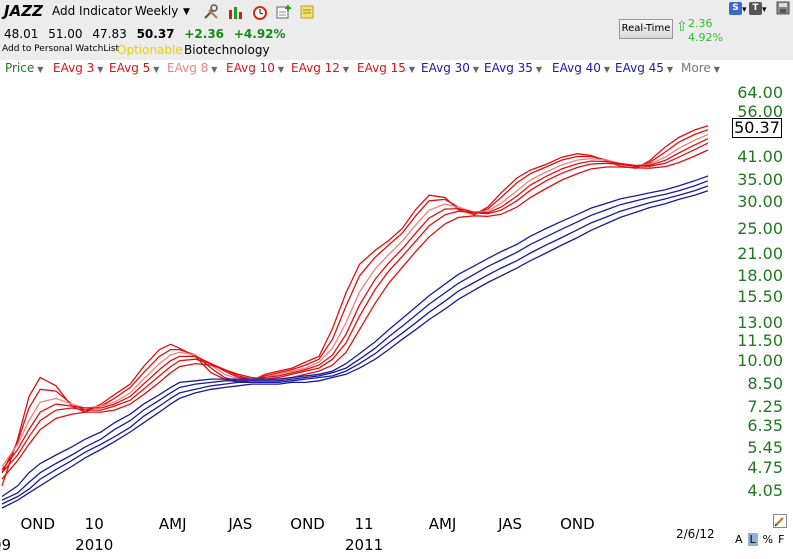 This screenshot has height=559, width=793. Describe the element at coordinates (109, 34) in the screenshot. I see `low-value: 47.83` at that location.